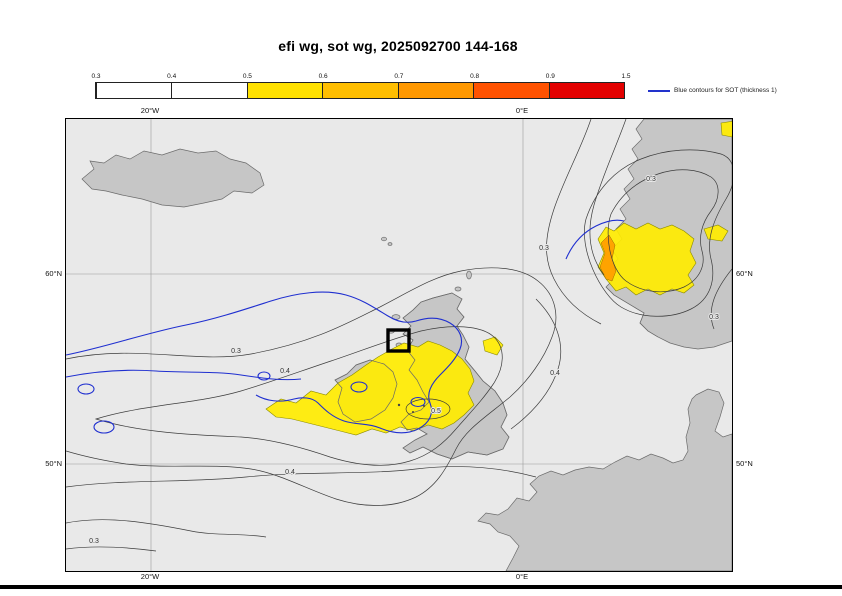 The width and height of the screenshot is (842, 596). I want to click on iceland, so click(173, 178).